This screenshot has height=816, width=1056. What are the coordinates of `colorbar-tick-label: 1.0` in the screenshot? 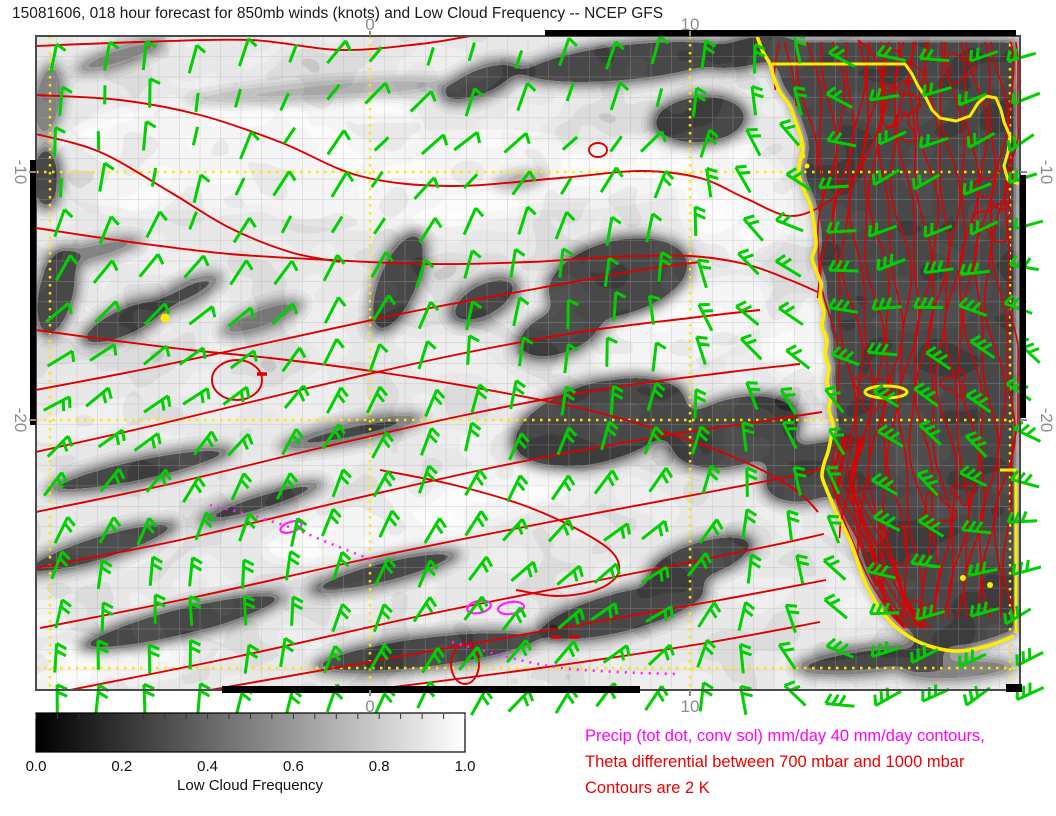 It's located at (465, 766).